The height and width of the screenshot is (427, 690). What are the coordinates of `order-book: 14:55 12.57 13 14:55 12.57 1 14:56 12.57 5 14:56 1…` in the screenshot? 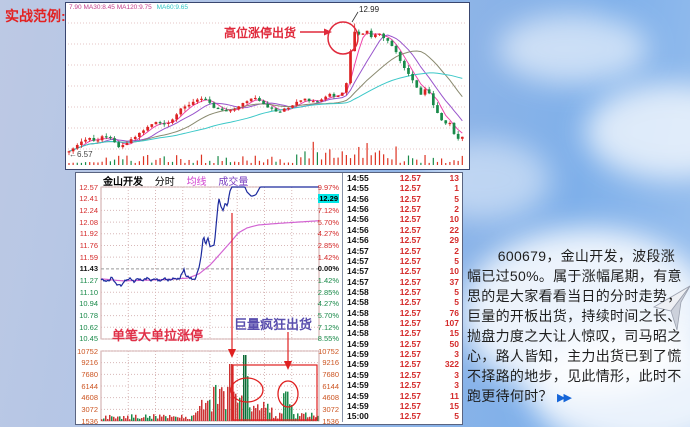 It's located at (402, 297).